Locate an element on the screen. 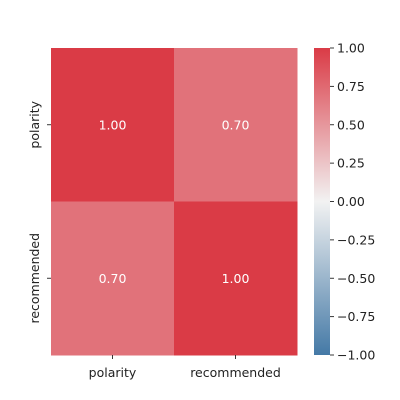  y-tick-label-0: polarity is located at coordinates (34, 124).